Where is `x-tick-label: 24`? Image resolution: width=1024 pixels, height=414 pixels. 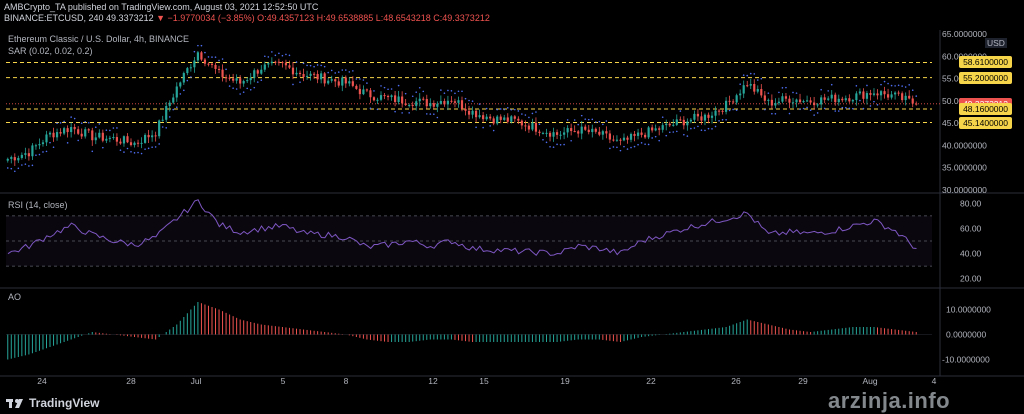 x-tick-label: 24 is located at coordinates (42, 381).